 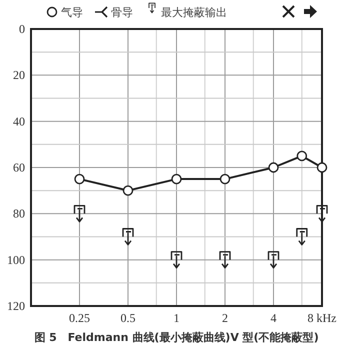 What do you see at coordinates (122, 12) in the screenshot?
I see `legend-label: 骨导` at bounding box center [122, 12].